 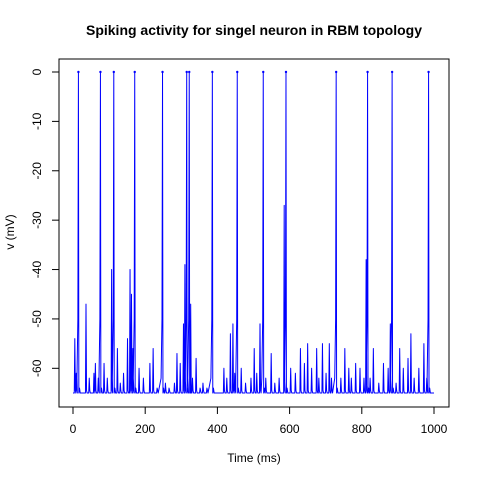 What do you see at coordinates (259, 421) in the screenshot?
I see `x-axis: 0 200 400 600 800 1000` at bounding box center [259, 421].